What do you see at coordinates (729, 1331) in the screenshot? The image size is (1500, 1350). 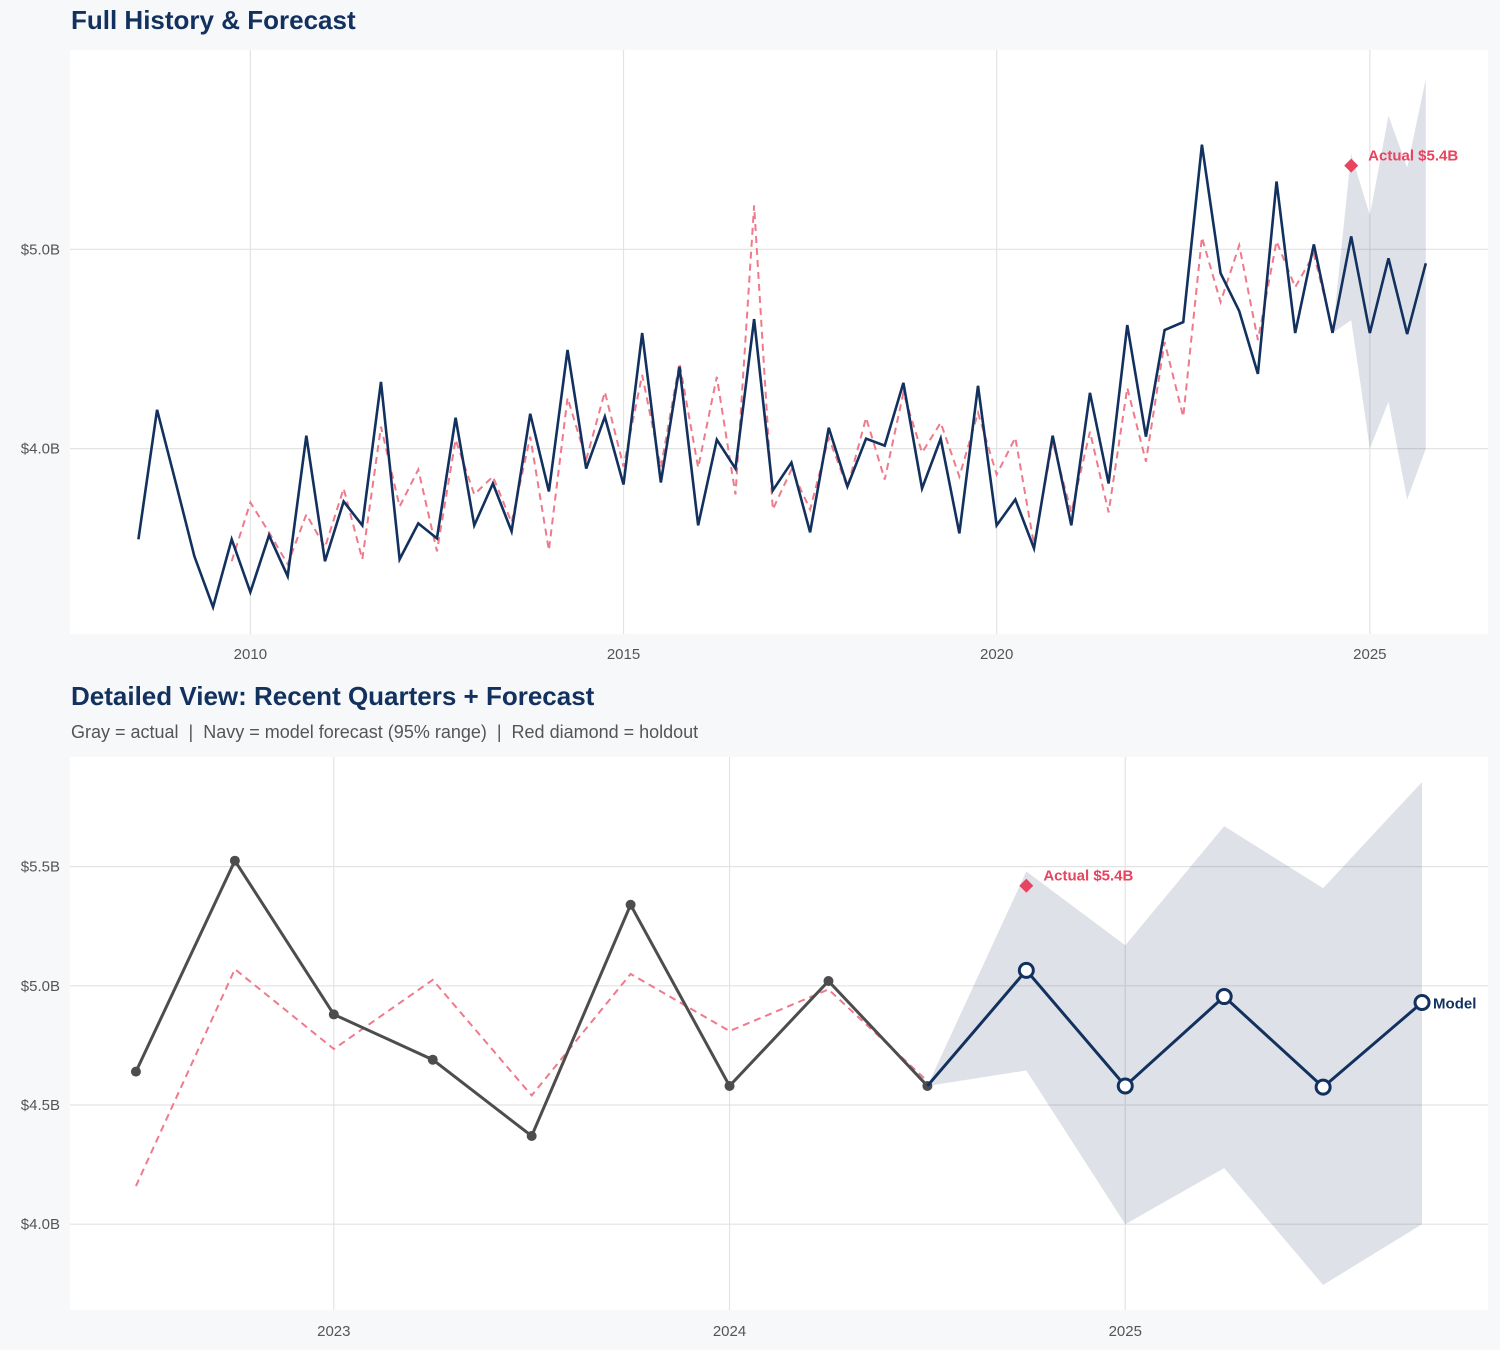 I see `x-tick-label: 2024` at bounding box center [729, 1331].